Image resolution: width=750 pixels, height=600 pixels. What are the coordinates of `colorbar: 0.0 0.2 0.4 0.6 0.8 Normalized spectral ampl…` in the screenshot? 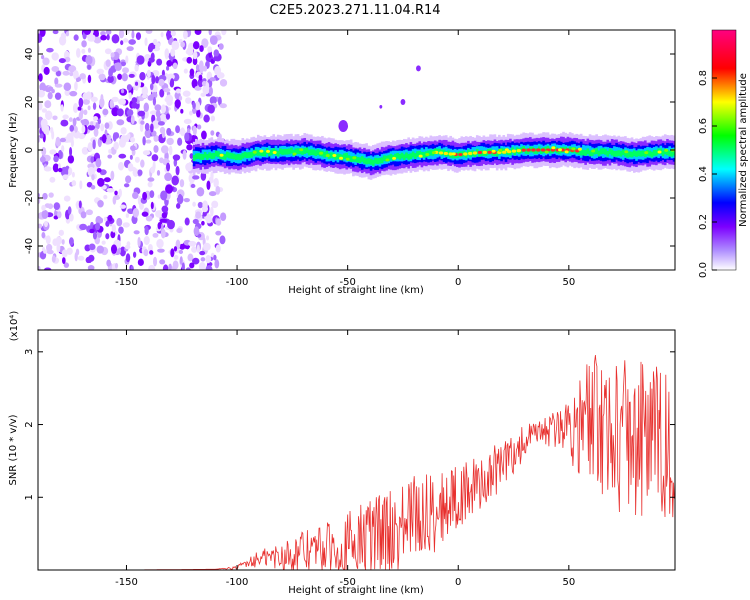 It's located at (723, 153).